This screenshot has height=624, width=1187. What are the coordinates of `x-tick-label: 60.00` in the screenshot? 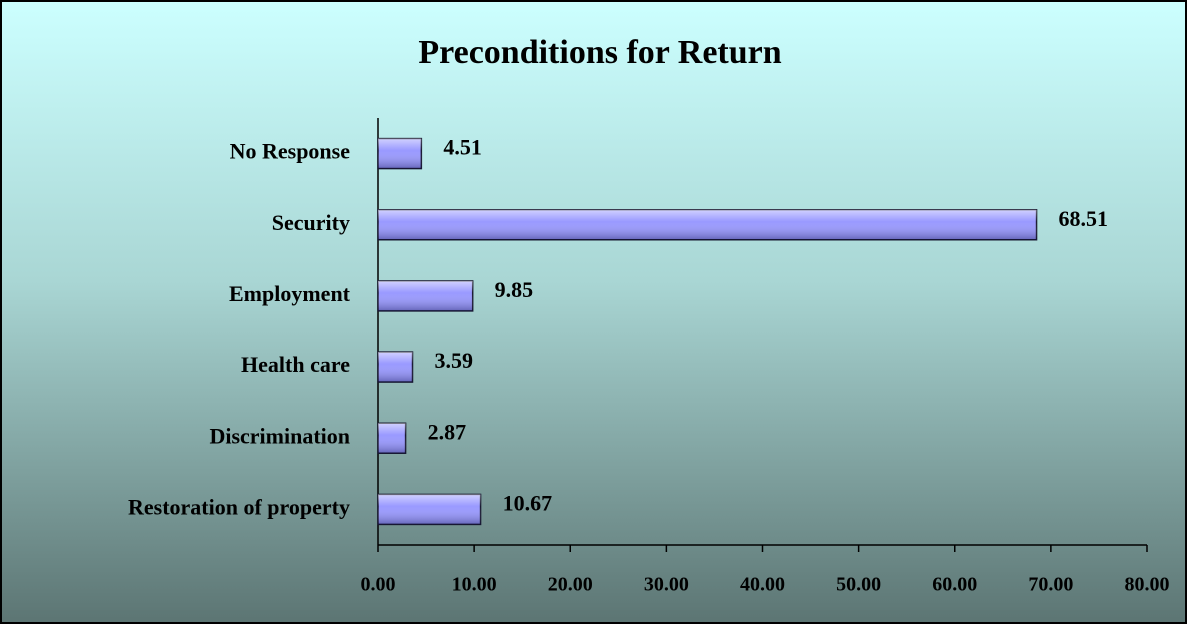 It's located at (954, 585).